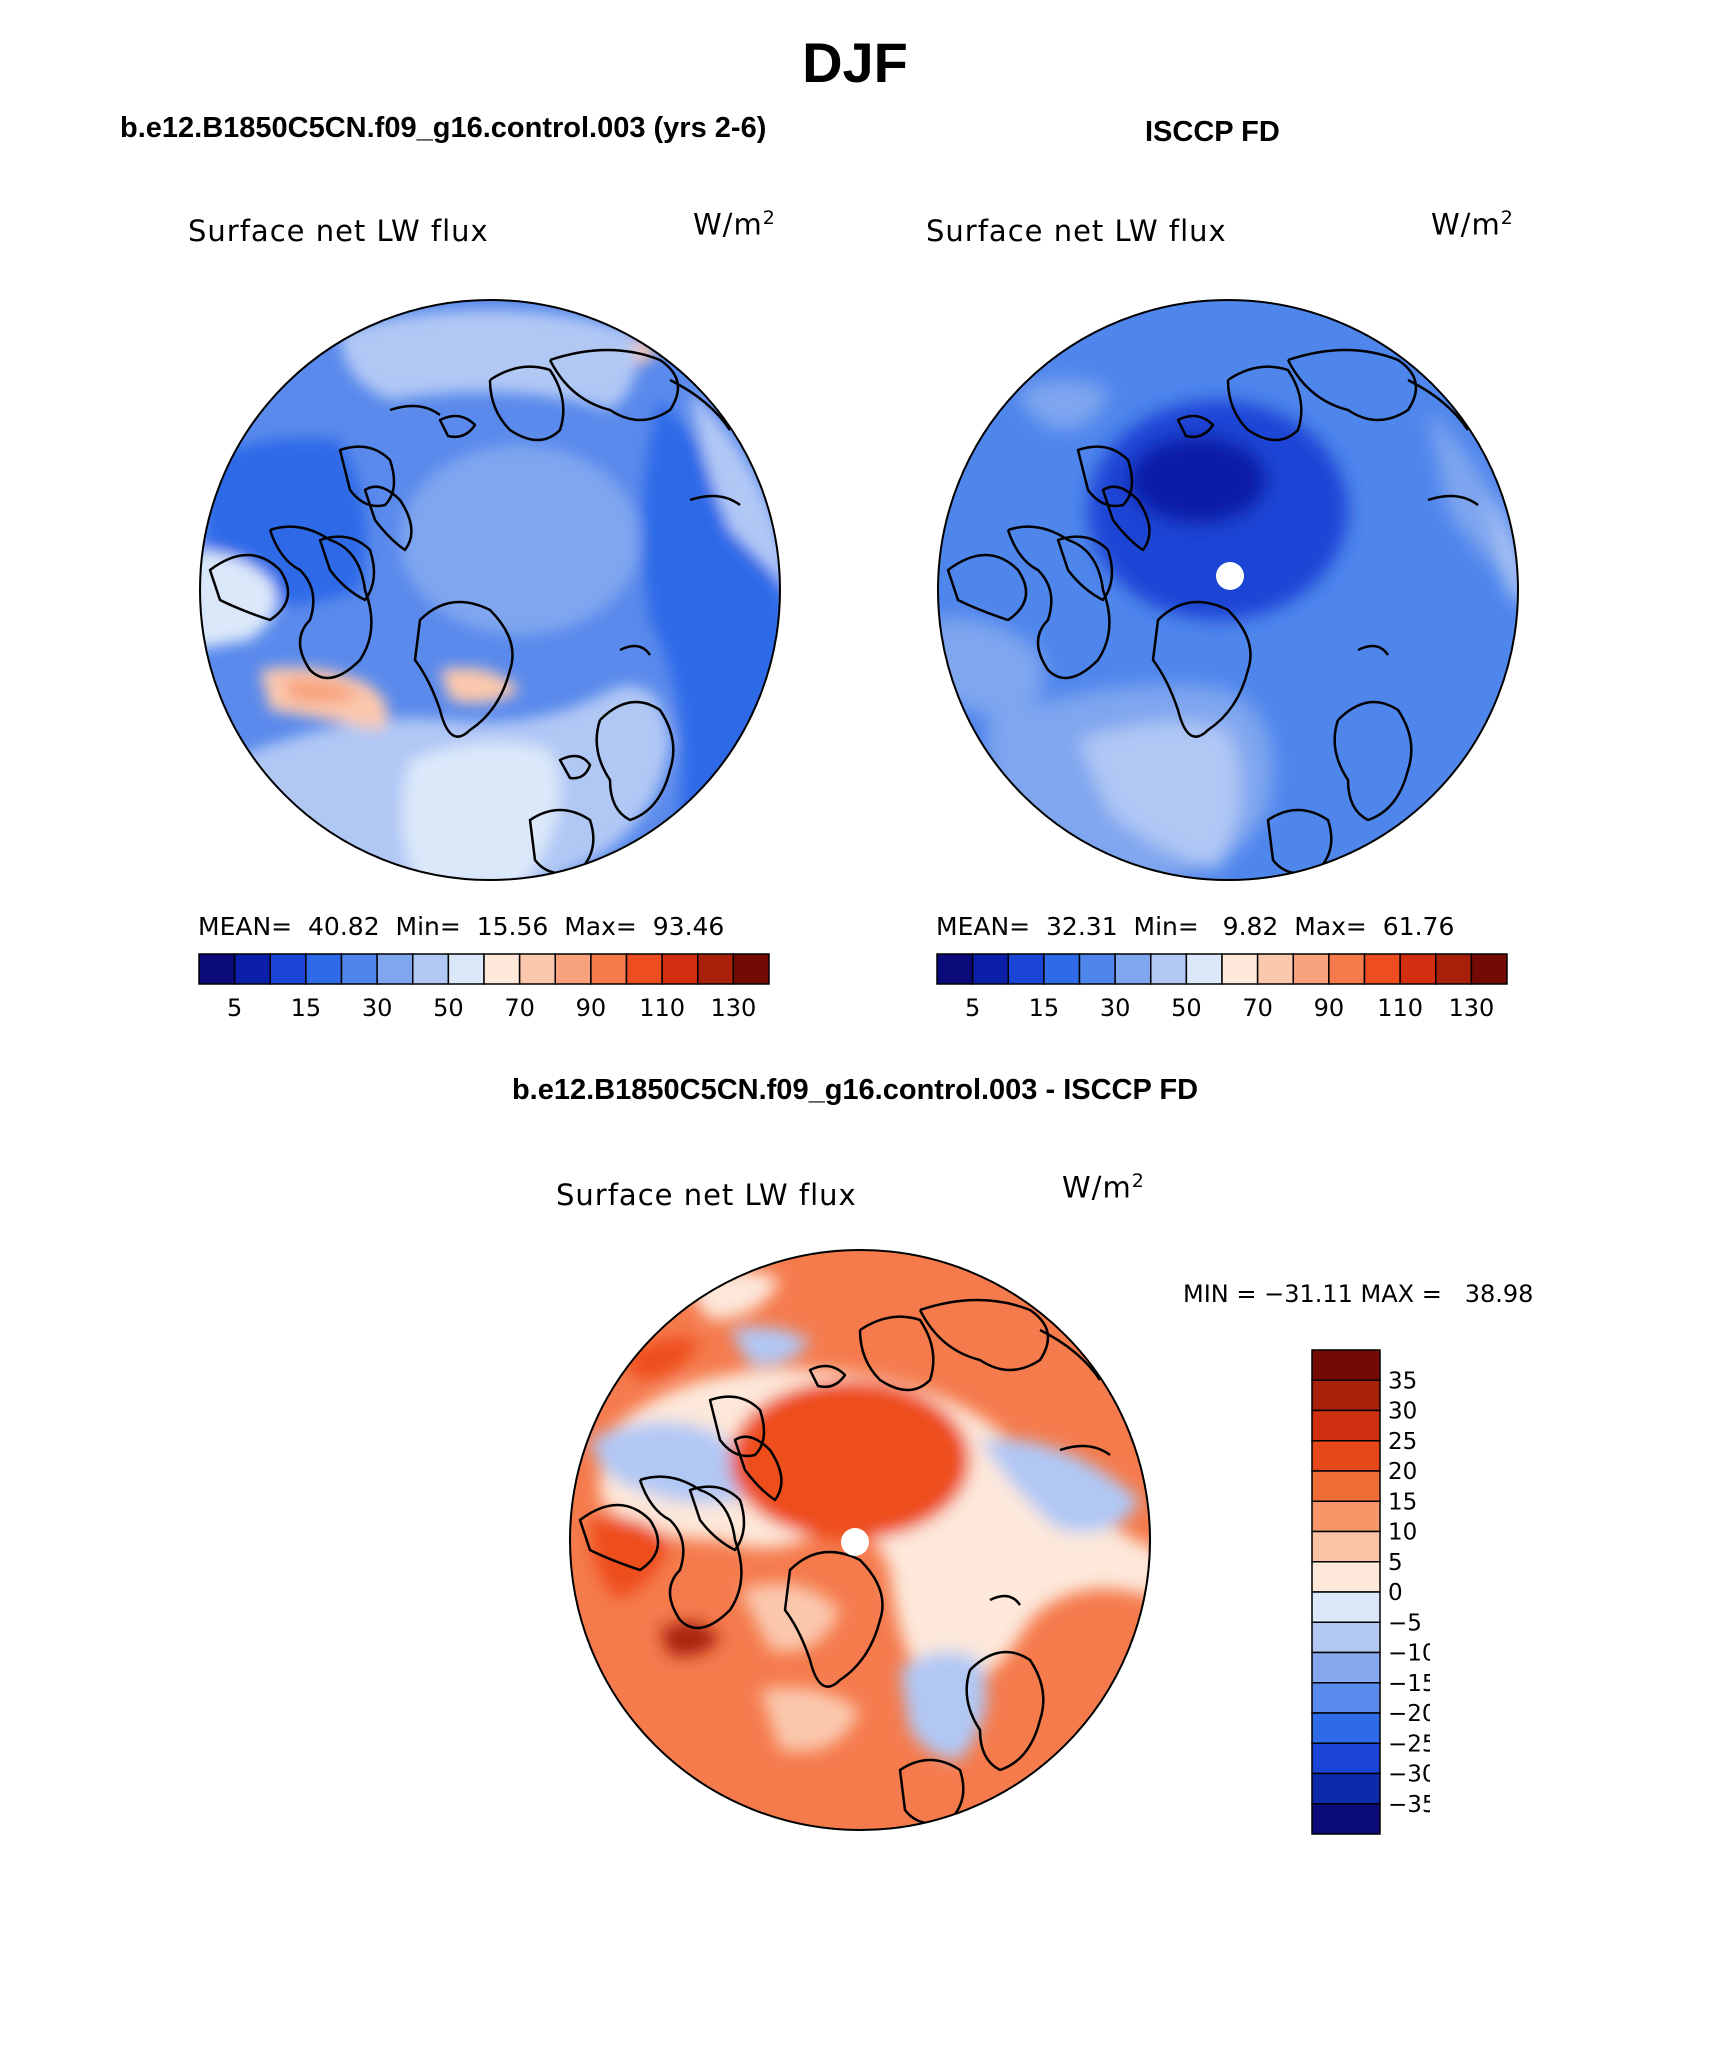 Image resolution: width=1710 pixels, height=2061 pixels. I want to click on model-colorbar-tick-label: 130, so click(733, 1007).